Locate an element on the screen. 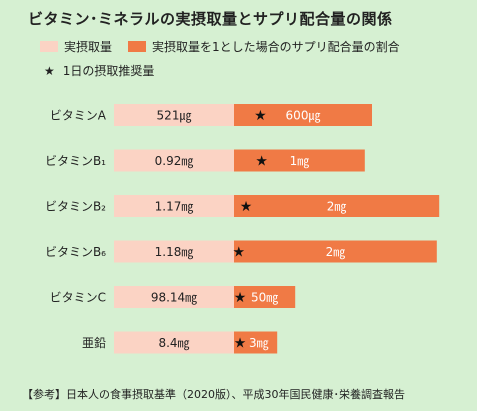 This screenshot has height=411, width=477. label-supplement: 50㎎ is located at coordinates (264, 298).